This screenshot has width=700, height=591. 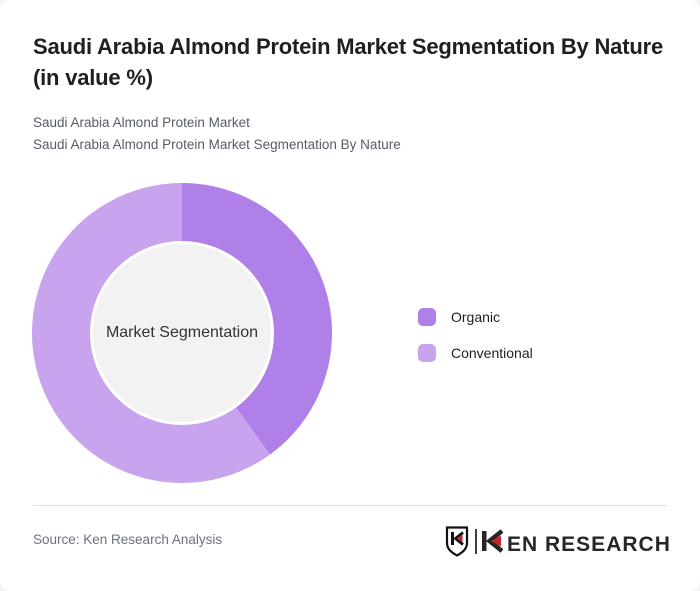 What do you see at coordinates (589, 544) in the screenshot?
I see `wordmark-text: EN RESEARCH` at bounding box center [589, 544].